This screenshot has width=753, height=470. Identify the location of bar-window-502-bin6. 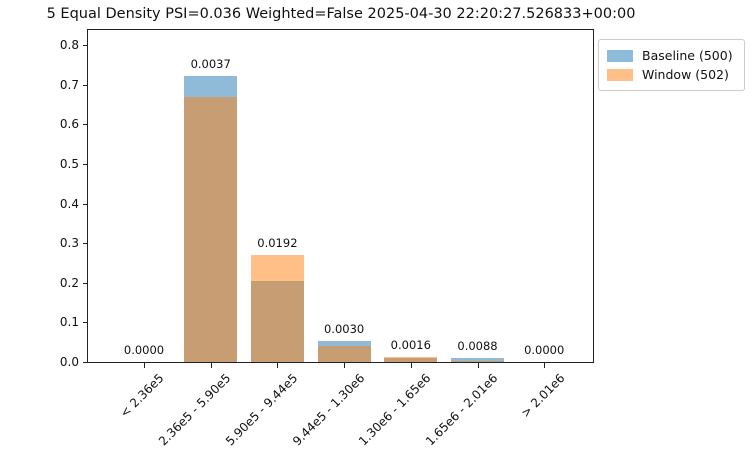
(477, 361).